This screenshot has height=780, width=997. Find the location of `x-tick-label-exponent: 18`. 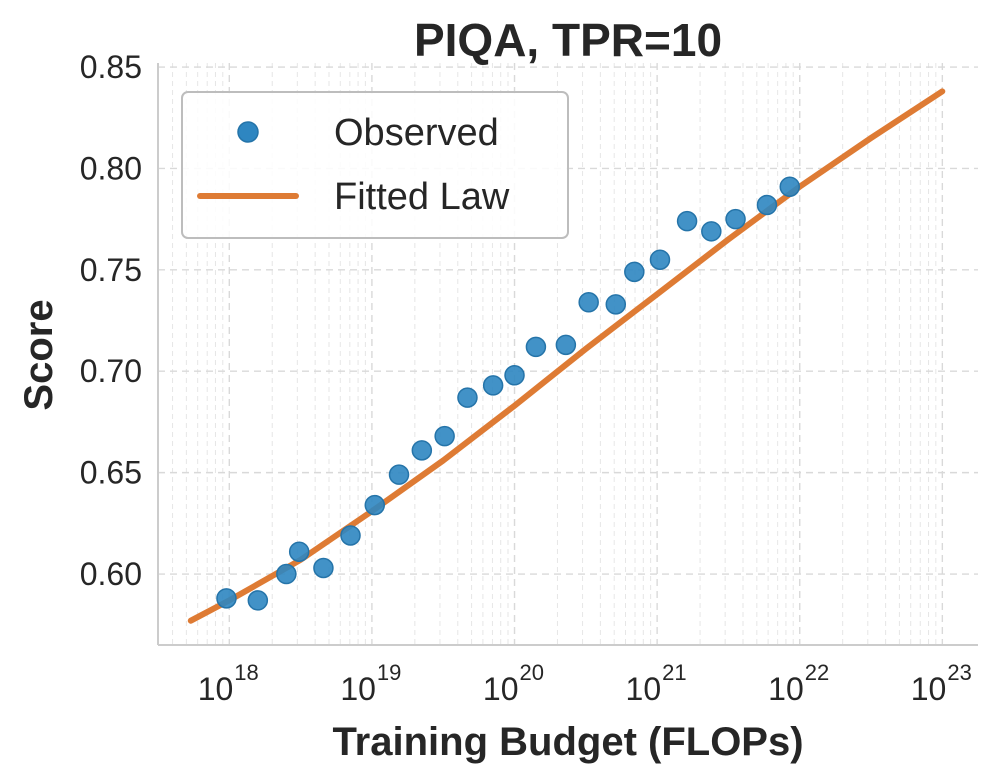

x-tick-label-exponent: 18 is located at coordinates (246, 672).